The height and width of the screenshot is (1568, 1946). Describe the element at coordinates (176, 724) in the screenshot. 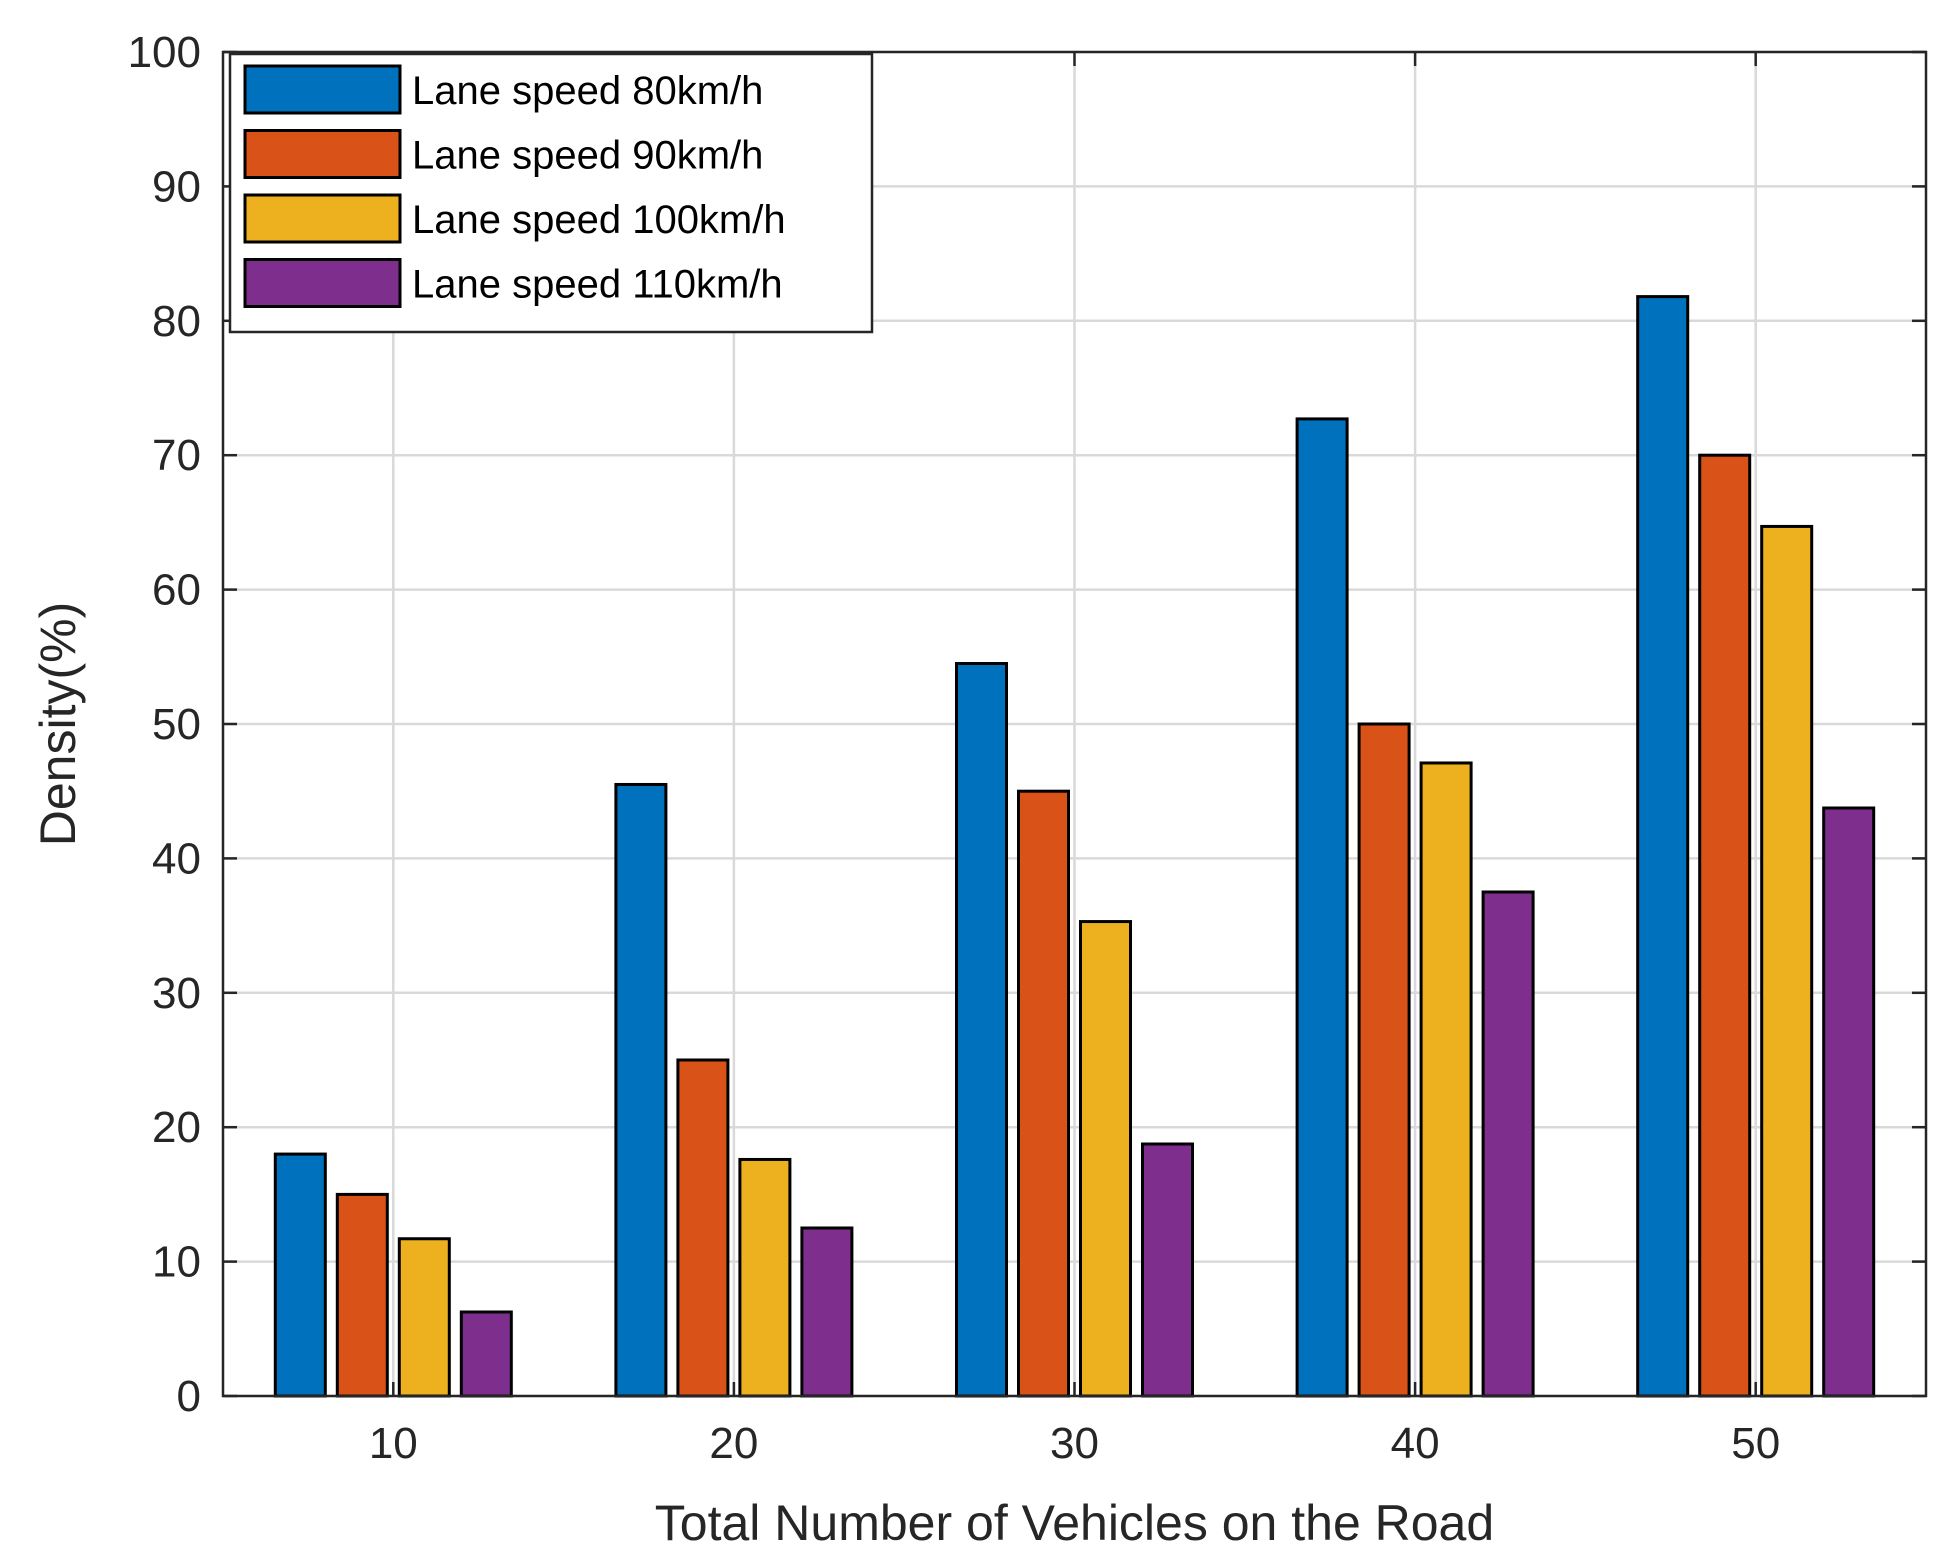

I see `y-tick-label: 50` at that location.